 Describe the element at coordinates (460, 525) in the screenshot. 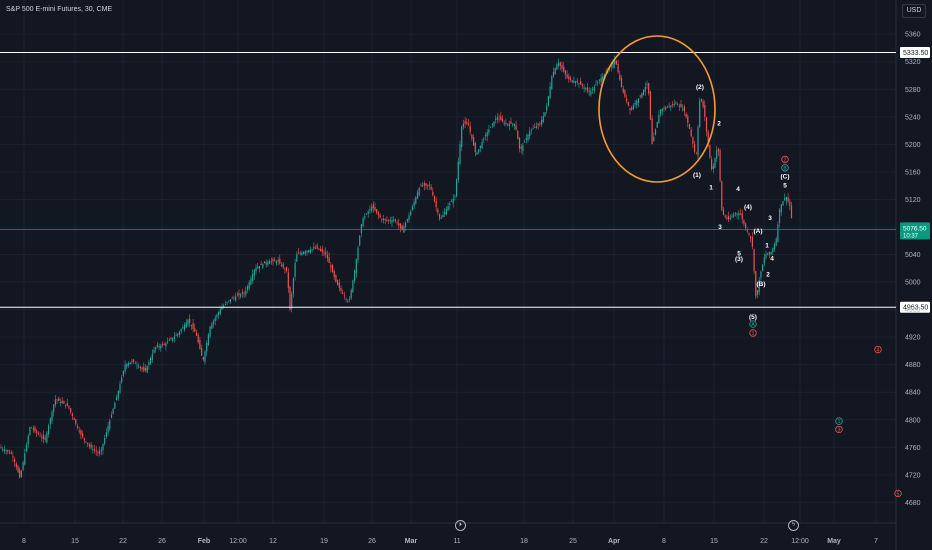

I see `replay-icon: ⏵` at that location.